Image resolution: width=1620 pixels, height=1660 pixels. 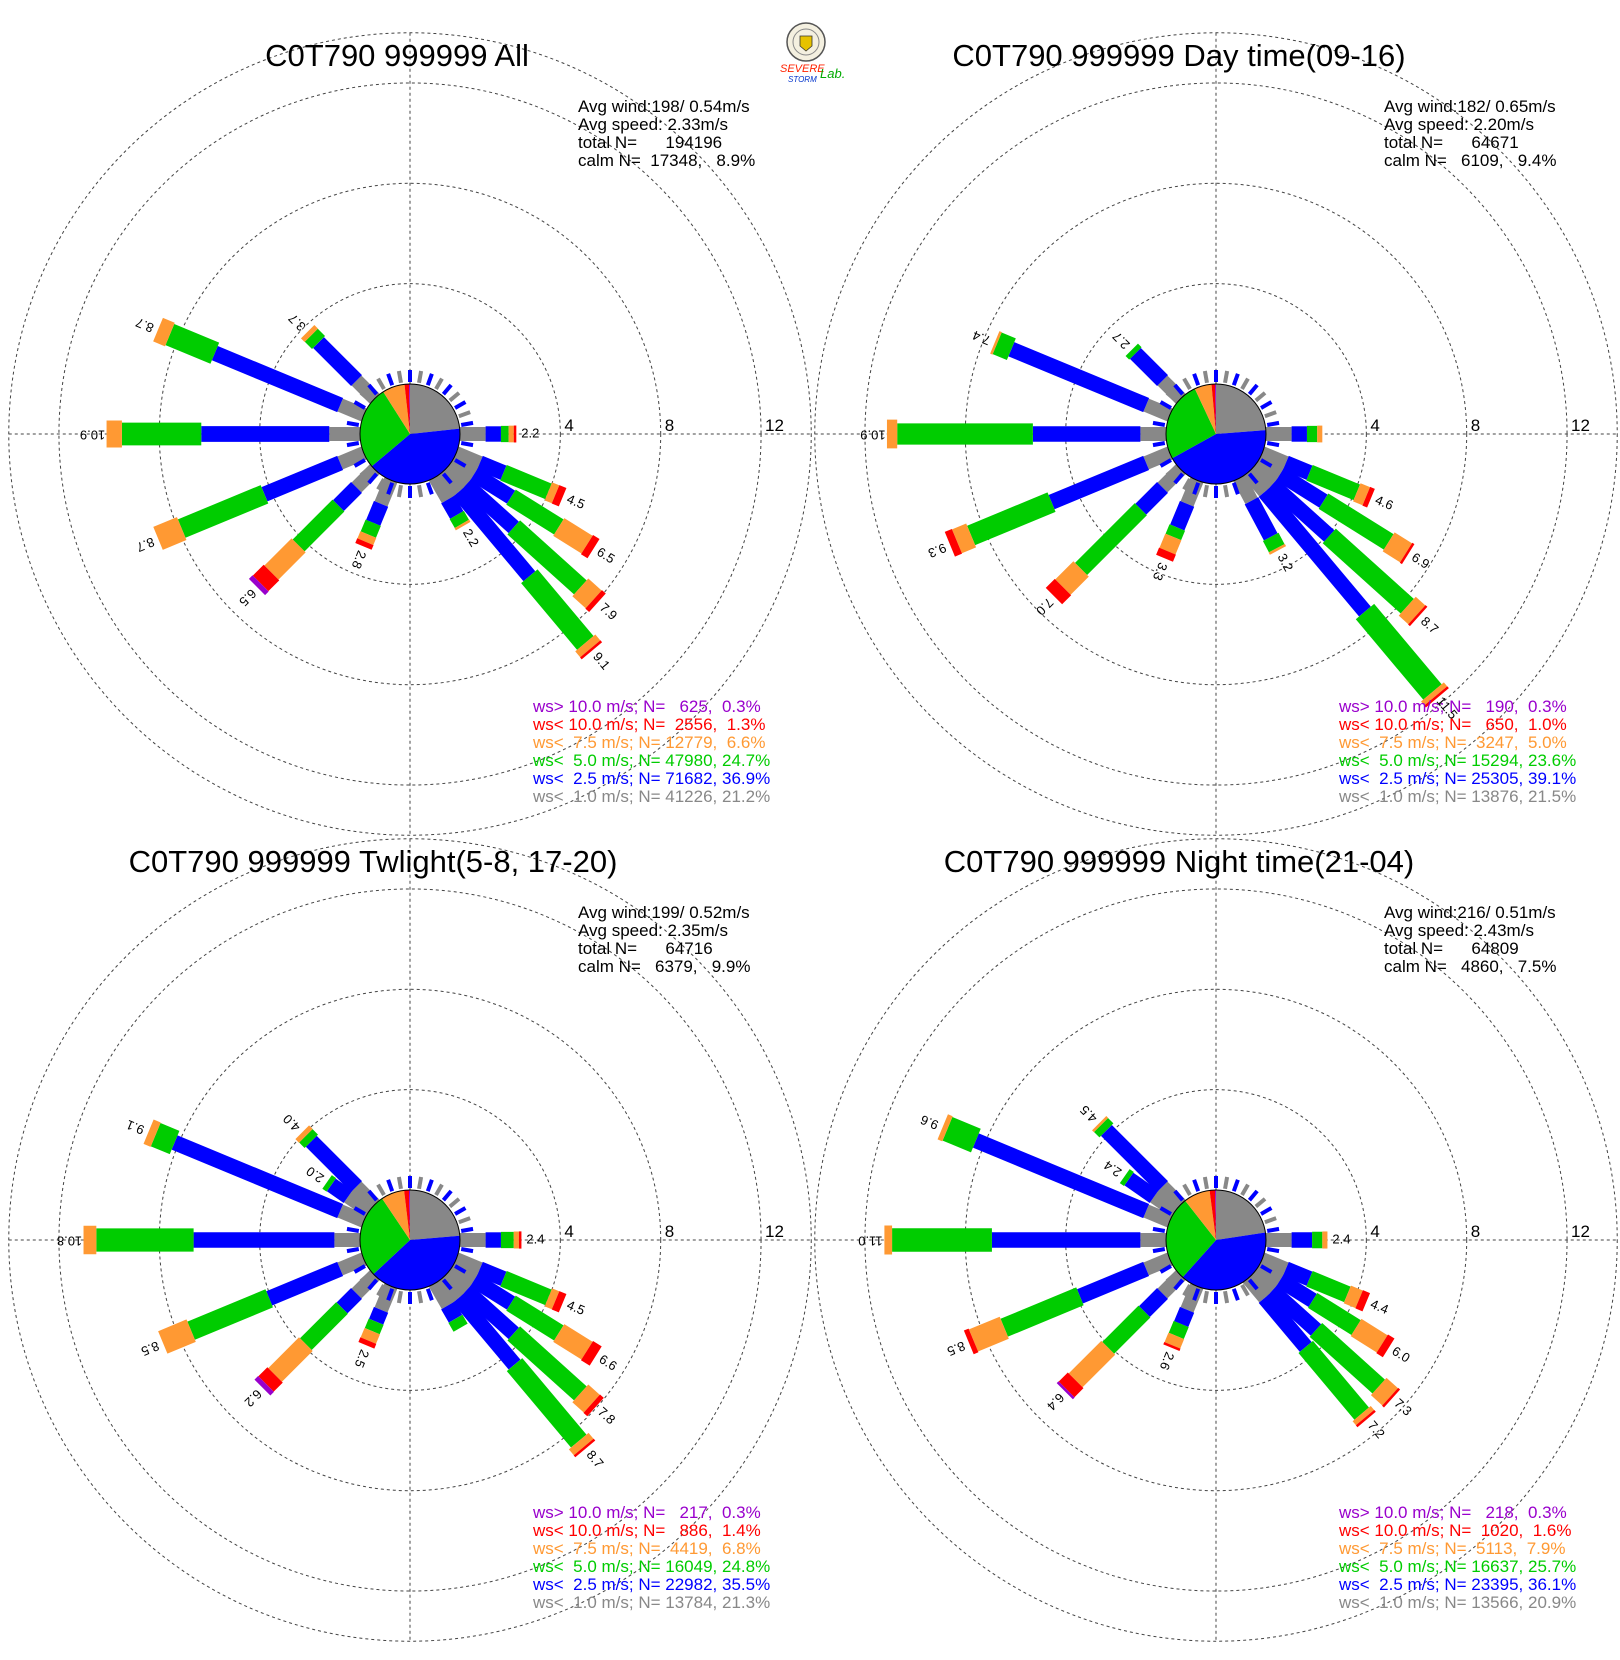 What do you see at coordinates (1071, 375) in the screenshot?
I see `direction-bar: 7.4` at bounding box center [1071, 375].